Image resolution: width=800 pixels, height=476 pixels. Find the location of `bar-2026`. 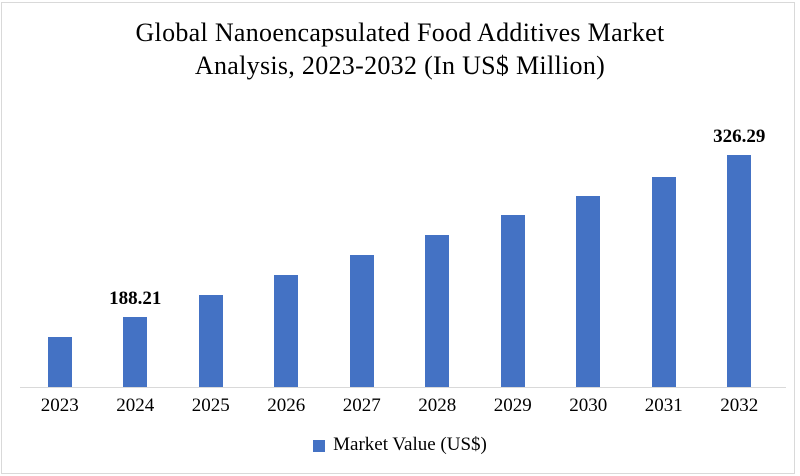

bar-2026 is located at coordinates (286, 331).